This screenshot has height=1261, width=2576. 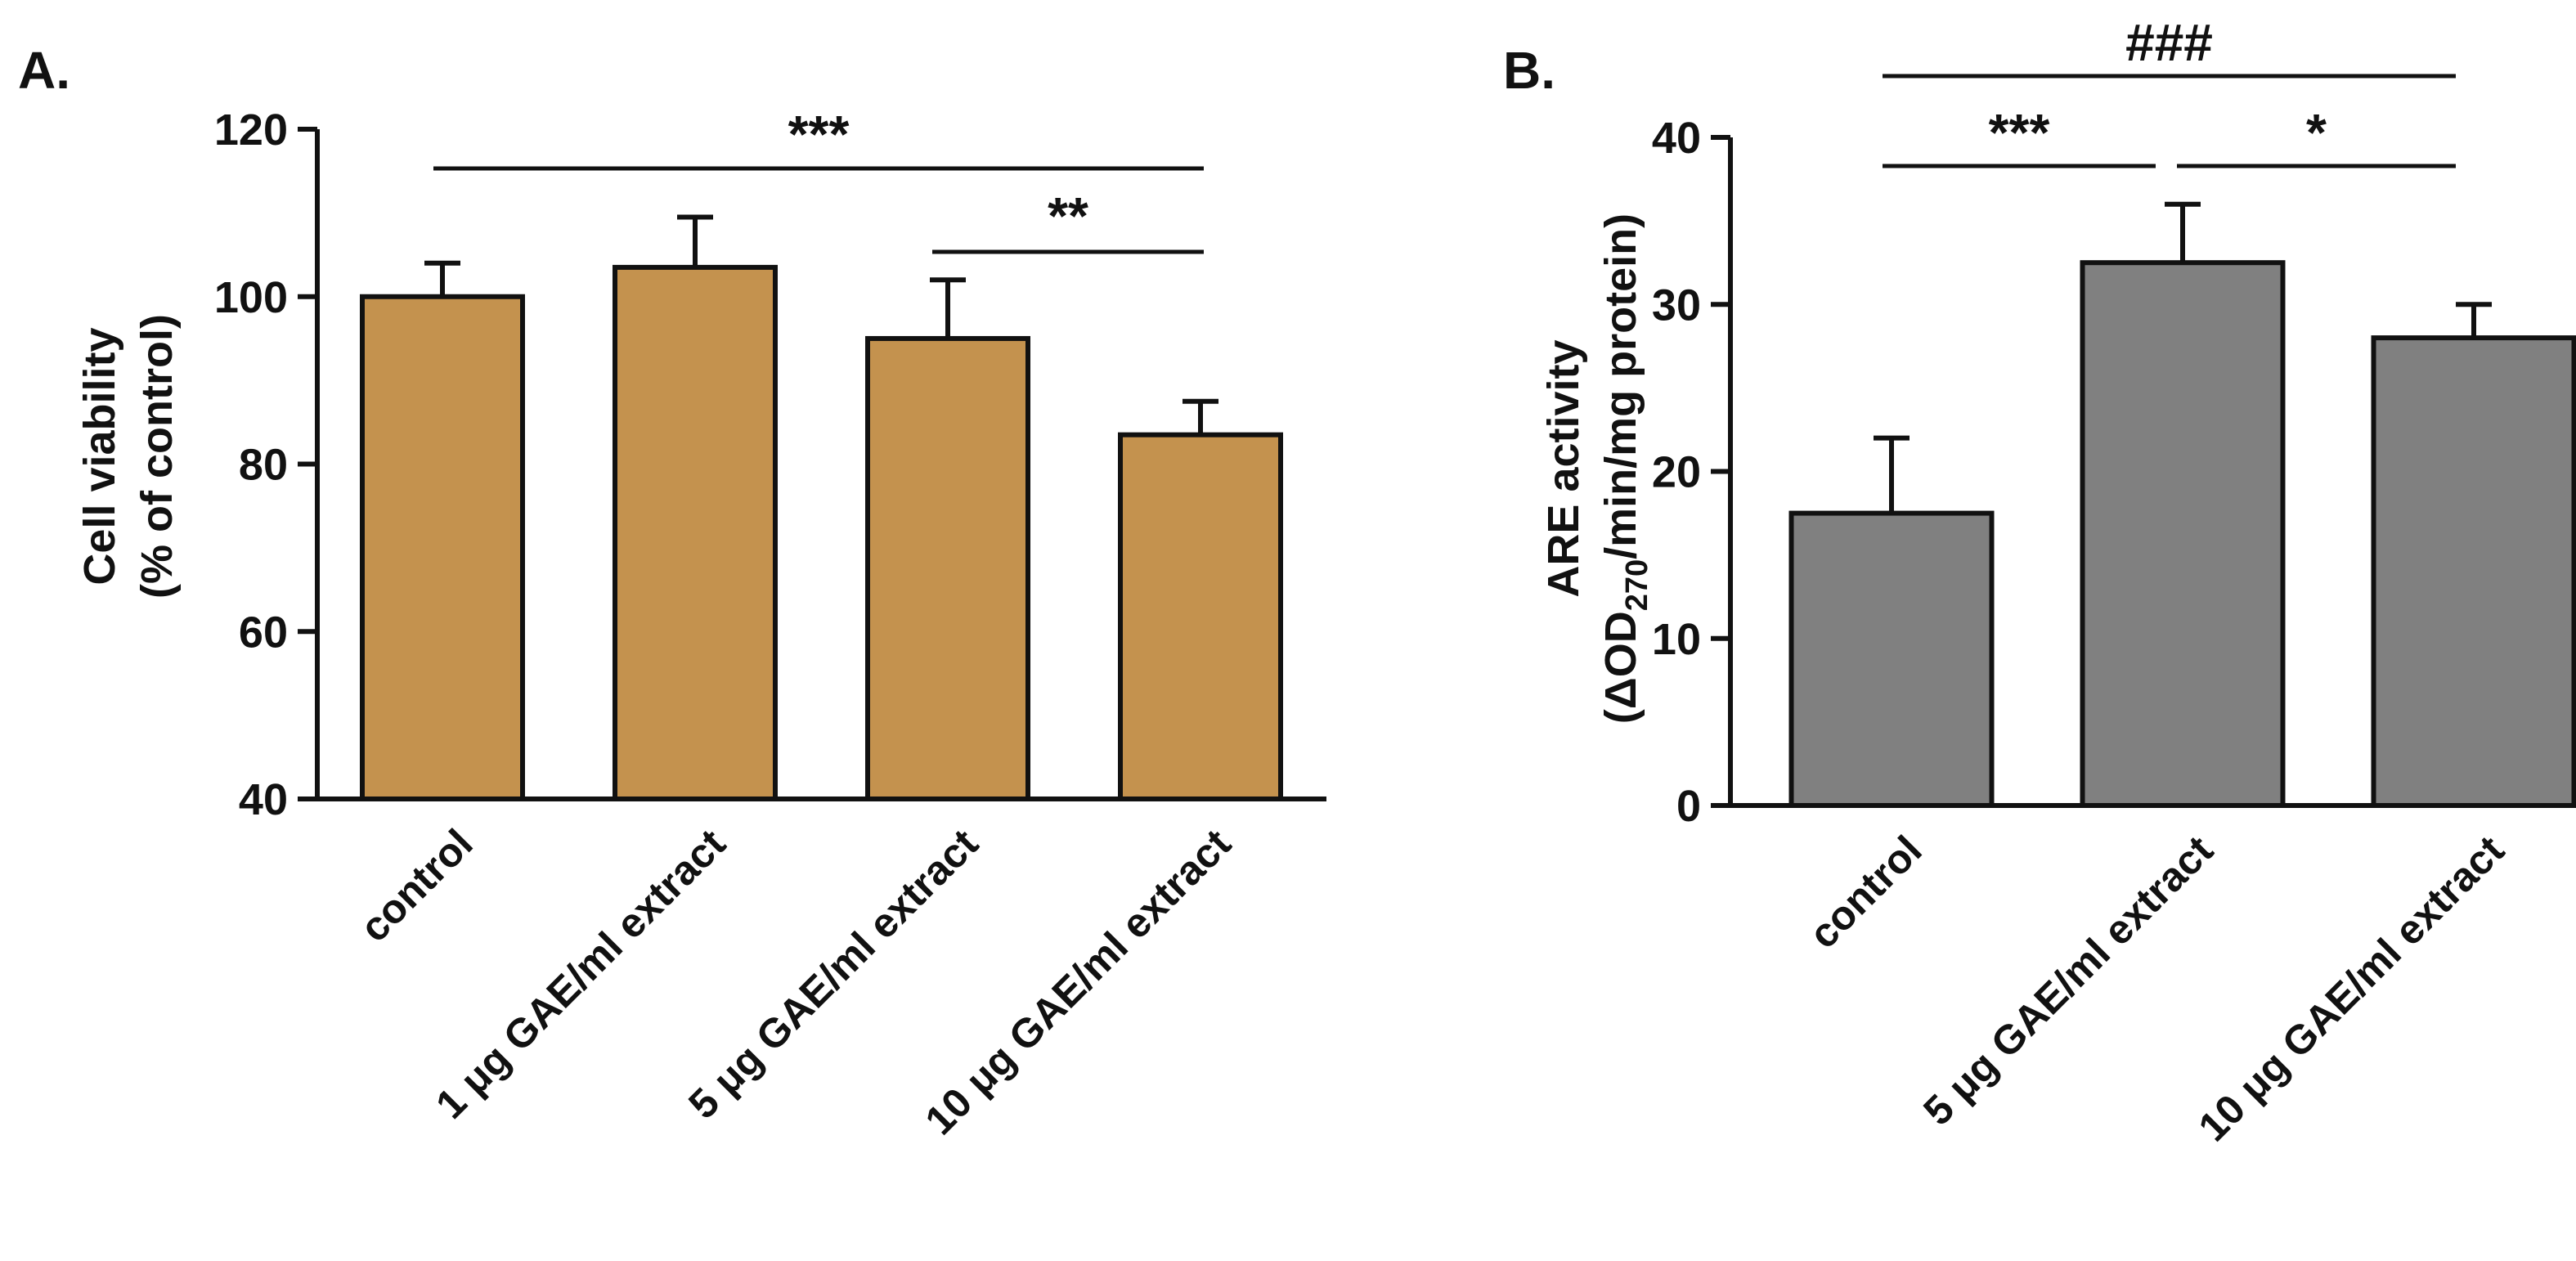 I want to click on panel-a-category-label: control, so click(x=416, y=885).